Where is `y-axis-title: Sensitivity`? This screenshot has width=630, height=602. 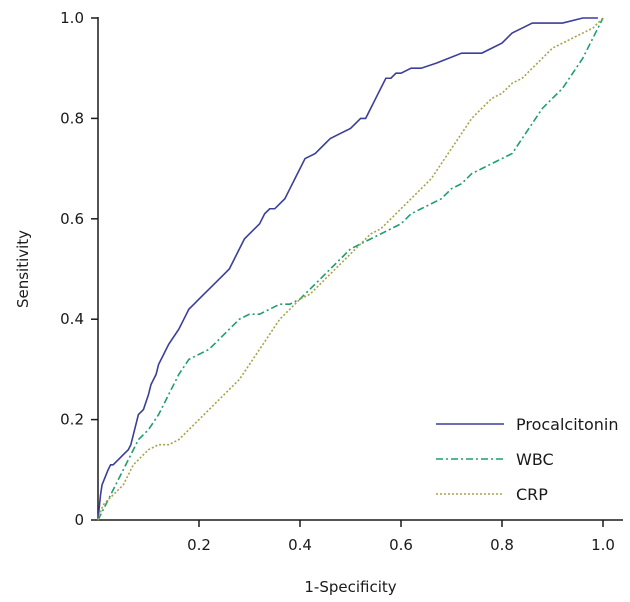 y-axis-title: Sensitivity is located at coordinates (23, 269).